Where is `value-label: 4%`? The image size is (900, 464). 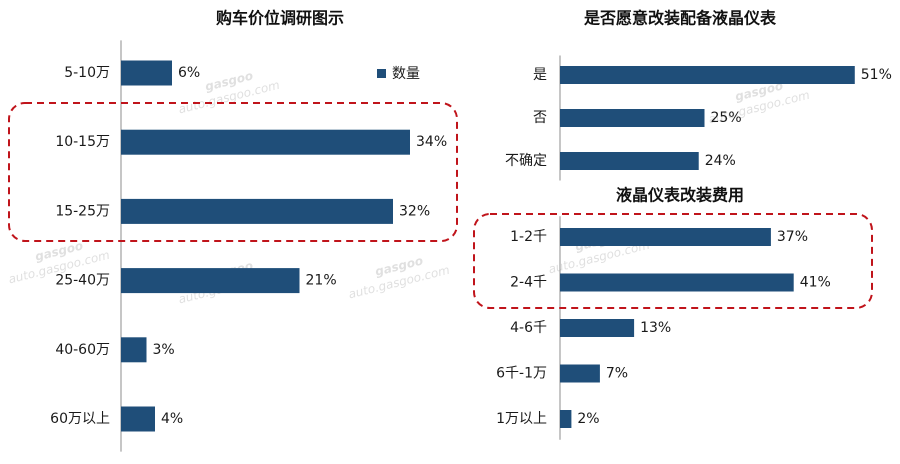 value-label: 4% is located at coordinates (172, 419).